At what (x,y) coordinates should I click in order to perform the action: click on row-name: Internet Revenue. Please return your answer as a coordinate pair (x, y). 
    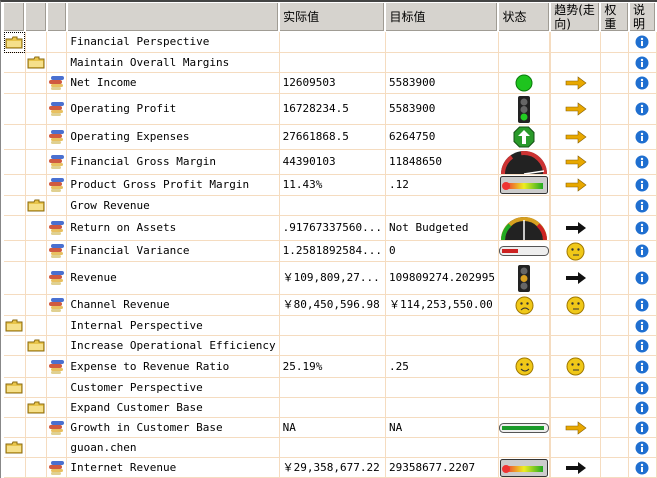
    Looking at the image, I should click on (173, 467).